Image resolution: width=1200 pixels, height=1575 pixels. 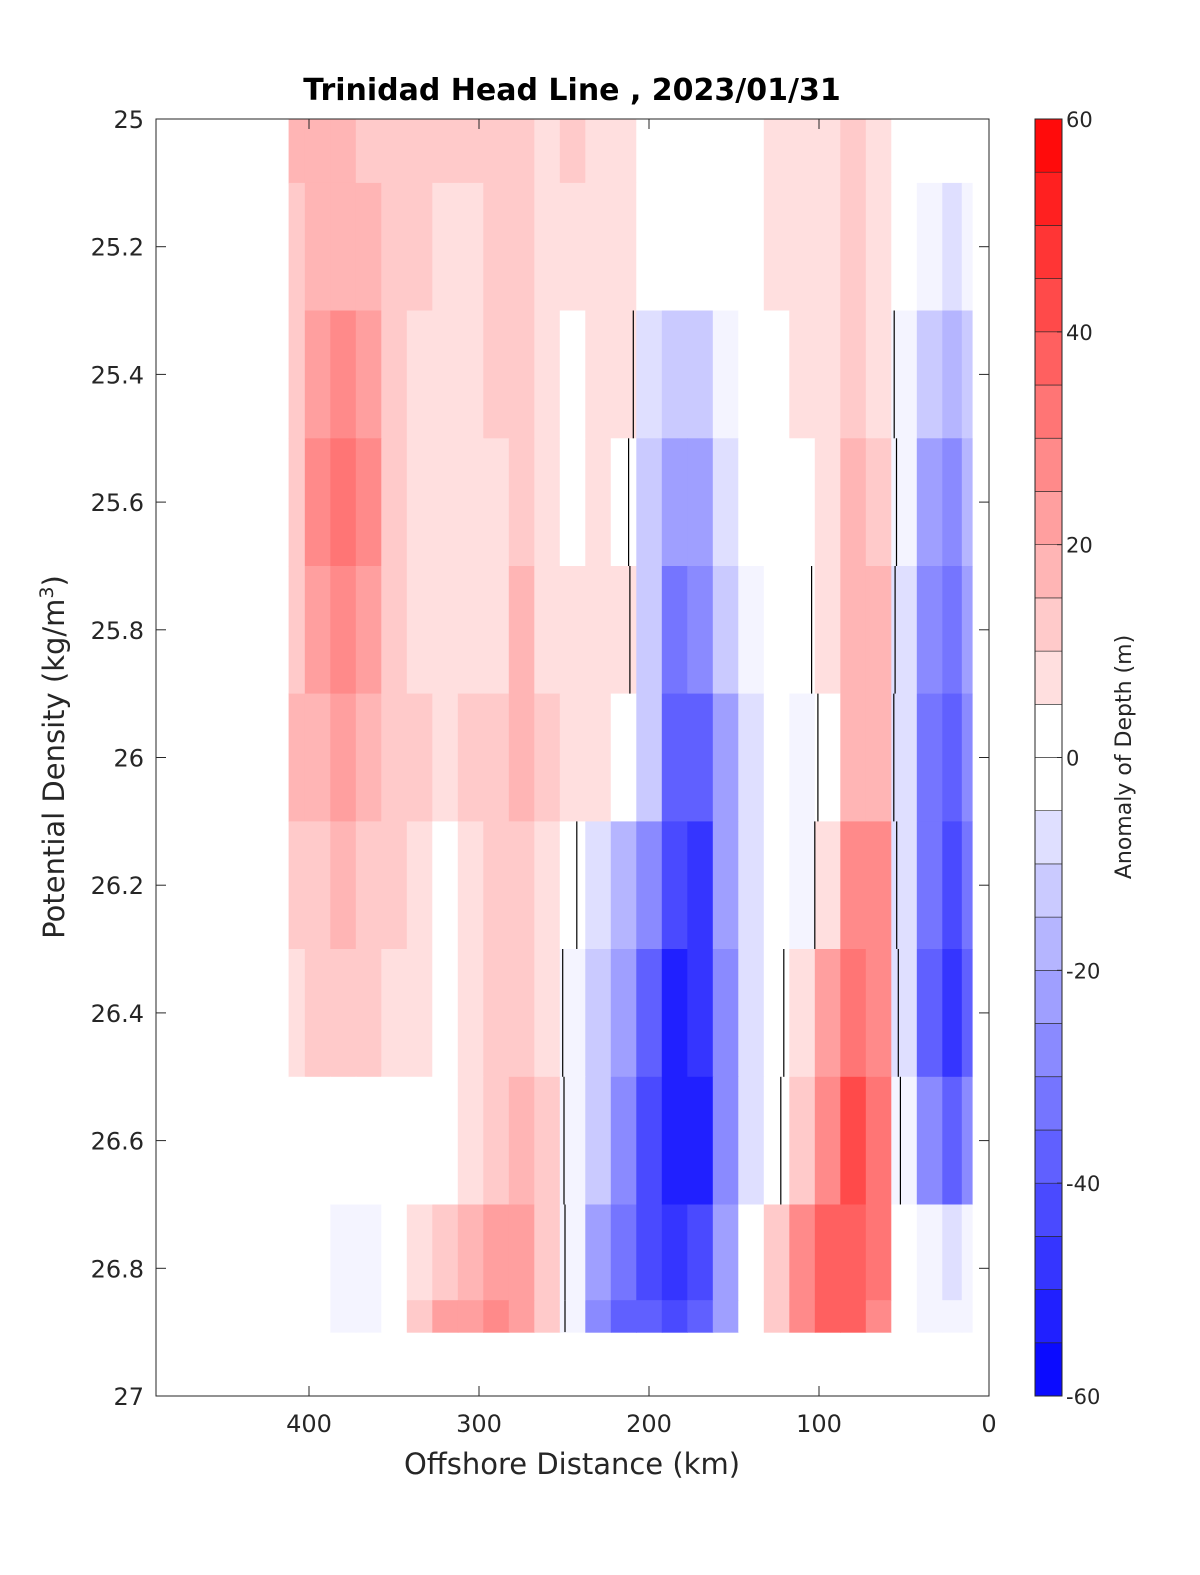 I want to click on colorbar-tick-label: 20, so click(x=1079, y=546).